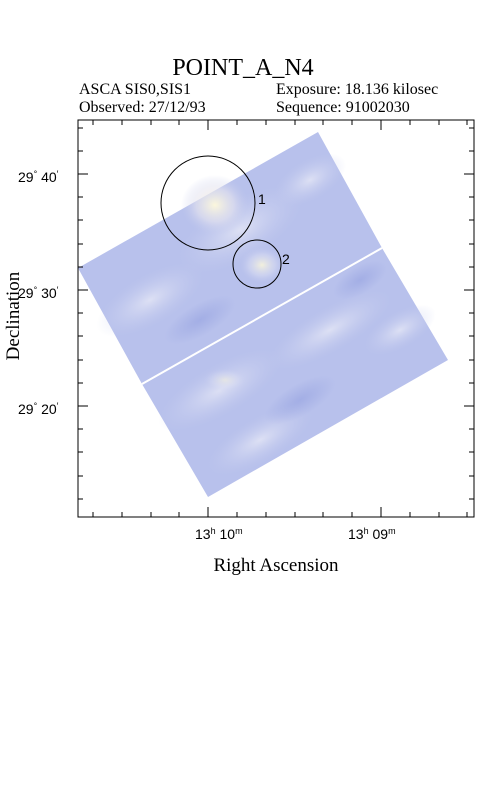  What do you see at coordinates (262, 265) in the screenshot?
I see `source-2-emission` at bounding box center [262, 265].